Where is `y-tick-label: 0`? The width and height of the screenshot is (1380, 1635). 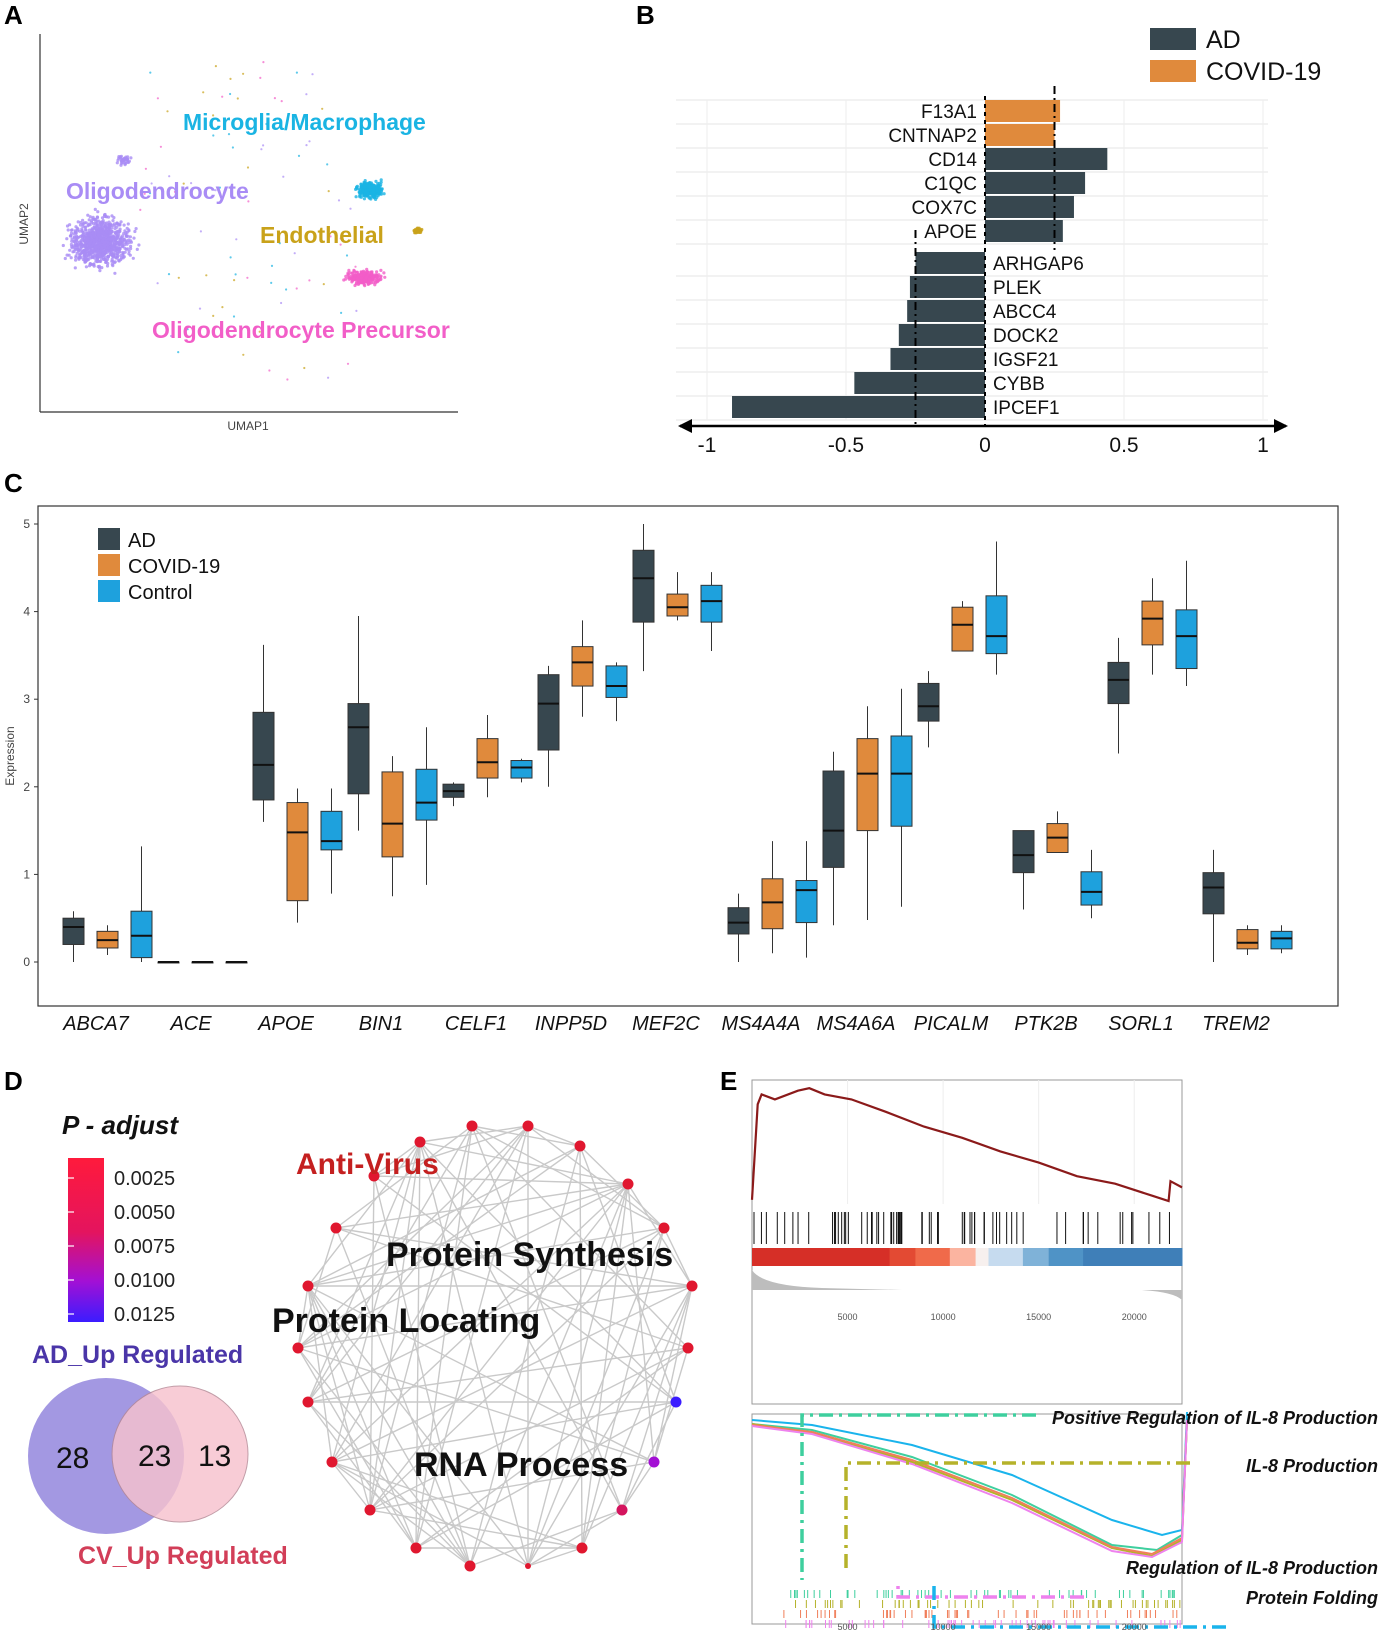
y-tick-label: 0 is located at coordinates (26, 962).